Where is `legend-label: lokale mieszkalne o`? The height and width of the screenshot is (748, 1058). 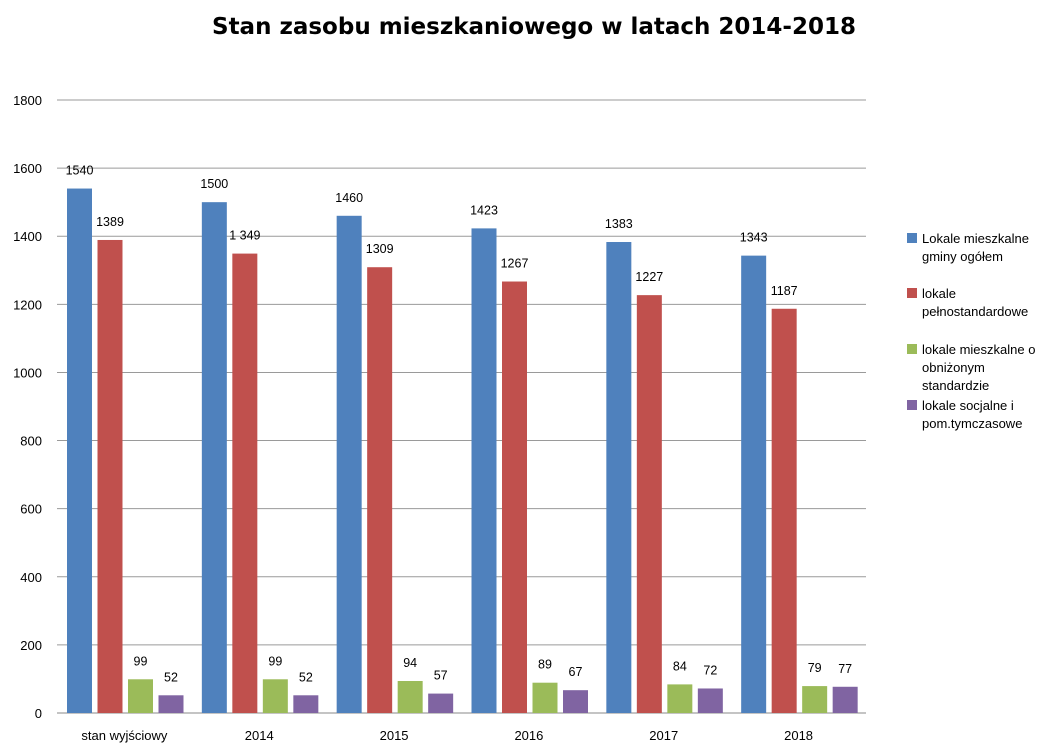
legend-label: lokale mieszkalne o is located at coordinates (978, 349).